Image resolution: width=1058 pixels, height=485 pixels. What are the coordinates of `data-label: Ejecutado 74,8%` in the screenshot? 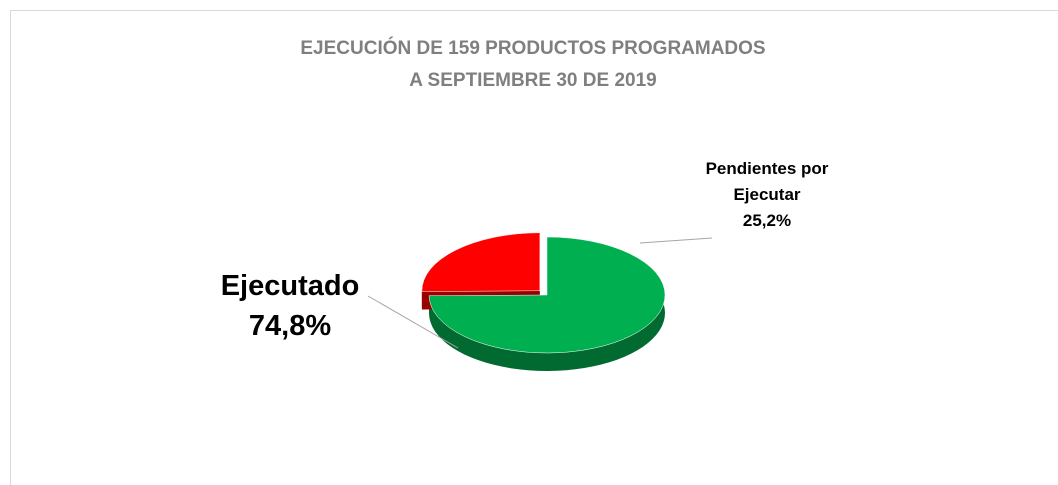 It's located at (290, 306).